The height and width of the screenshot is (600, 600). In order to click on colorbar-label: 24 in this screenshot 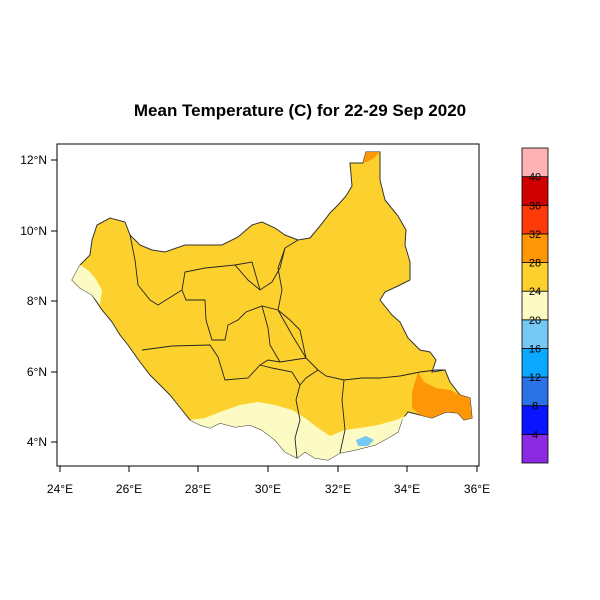, I will do `click(535, 292)`.